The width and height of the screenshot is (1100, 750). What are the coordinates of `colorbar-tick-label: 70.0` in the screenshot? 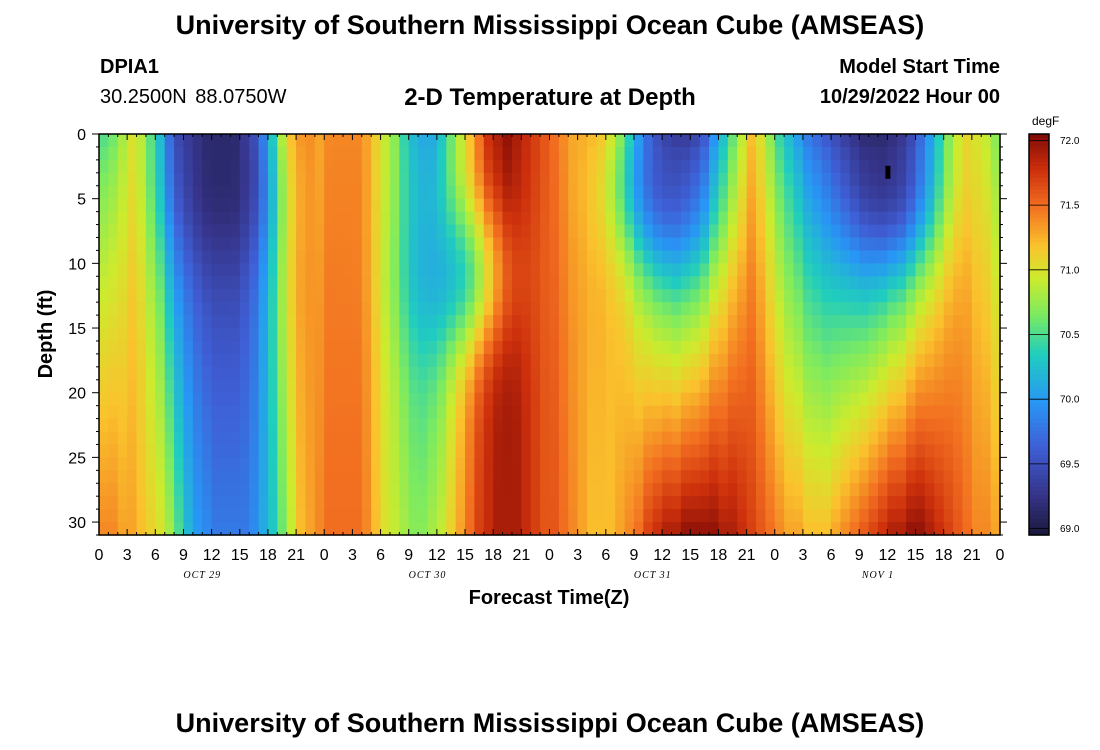 It's located at (1070, 400).